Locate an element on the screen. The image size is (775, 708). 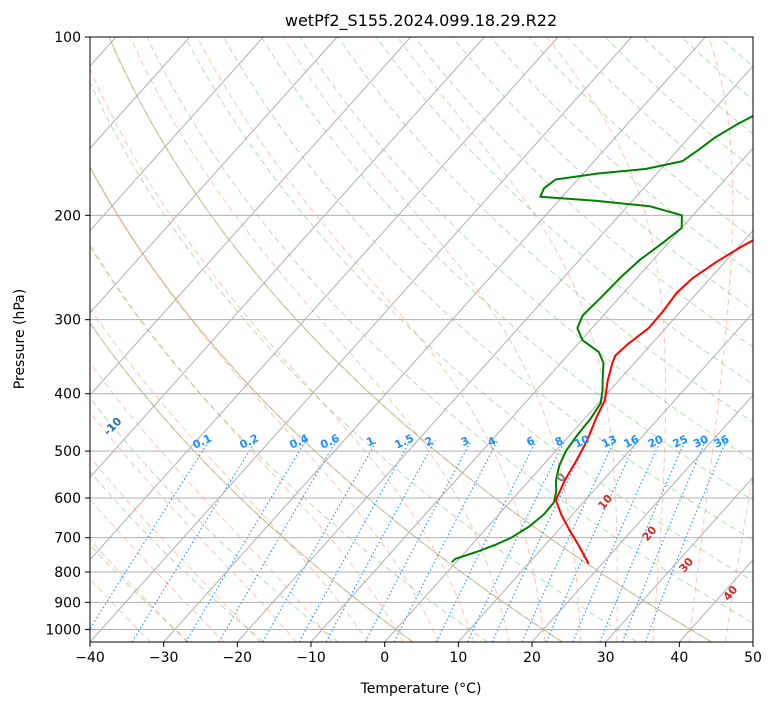
y-tick-label: 500 is located at coordinates (67, 452).